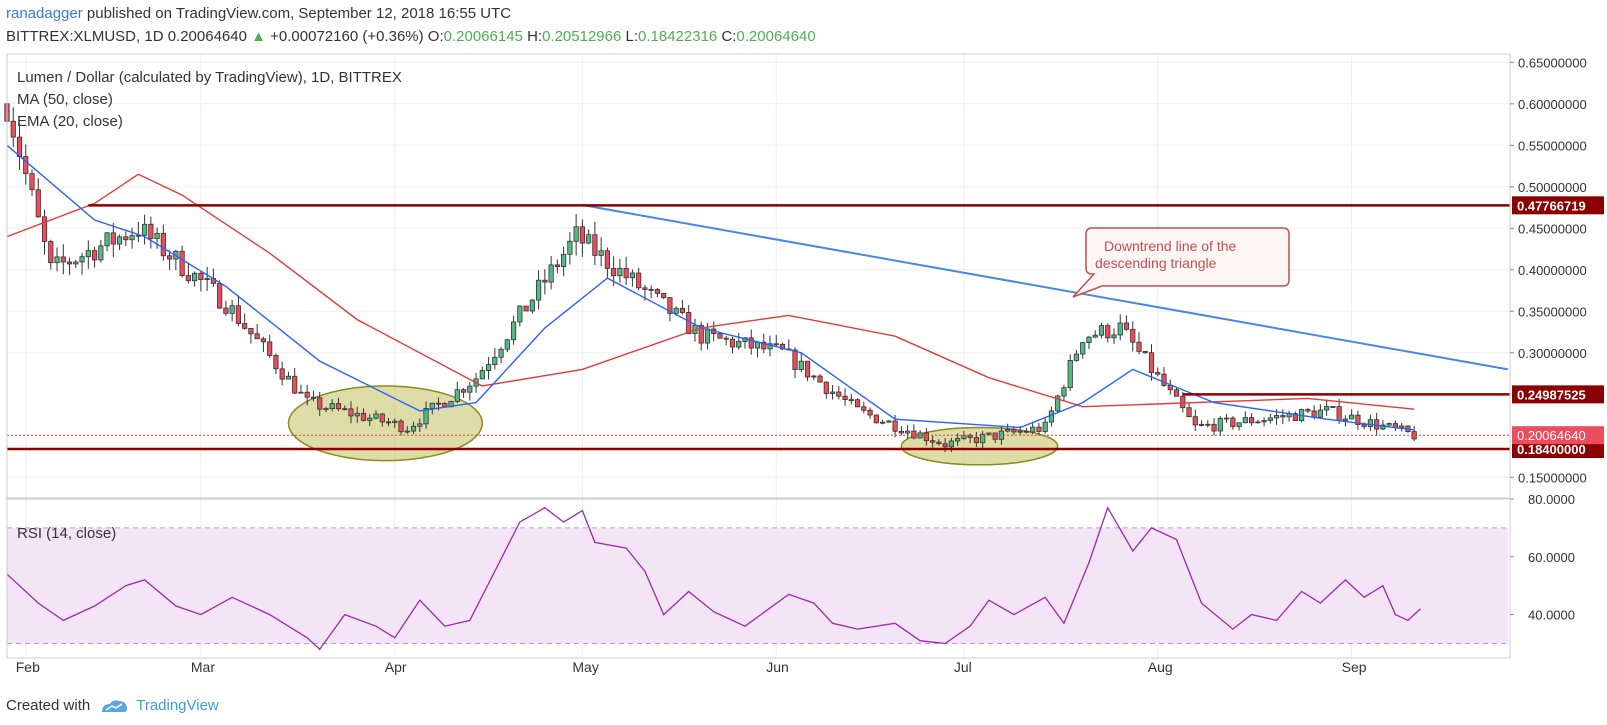 The height and width of the screenshot is (725, 1607). What do you see at coordinates (1552, 270) in the screenshot?
I see `y-tick-label: 0.40000000` at bounding box center [1552, 270].